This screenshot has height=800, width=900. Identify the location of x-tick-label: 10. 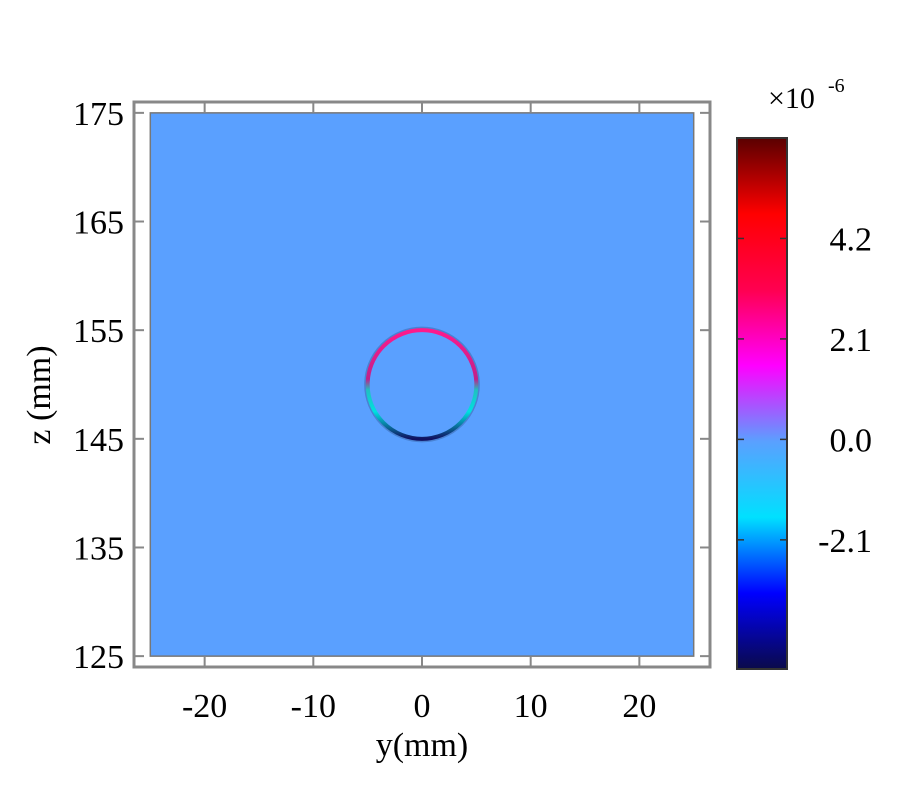
(531, 706).